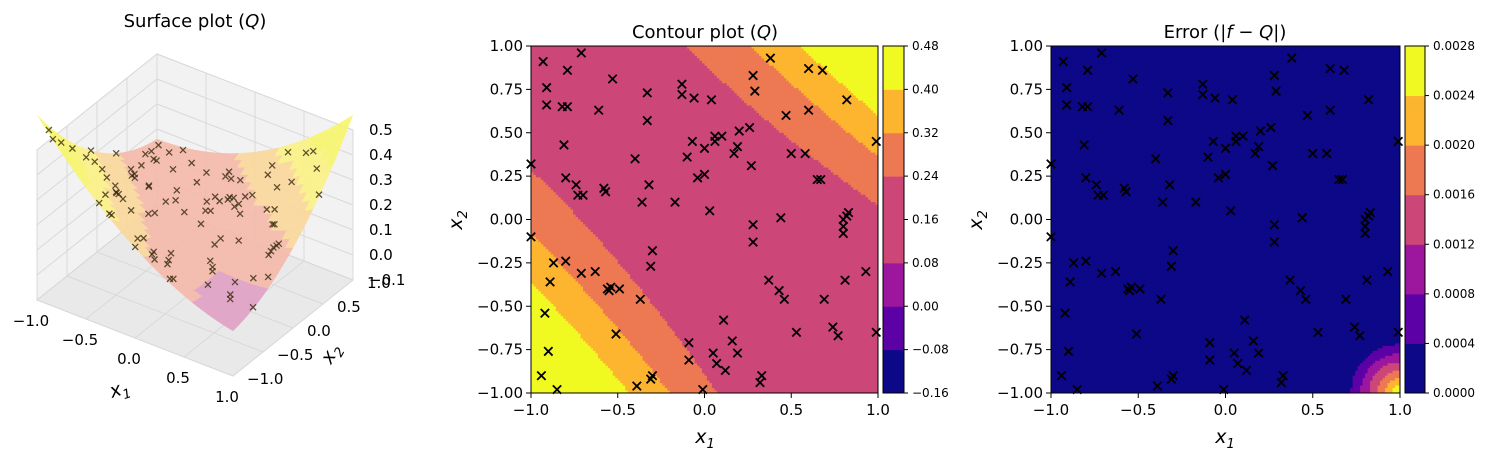 Image resolution: width=1489 pixels, height=455 pixels. Describe the element at coordinates (61, 143) in the screenshot. I see `surface-sample-marker` at that location.